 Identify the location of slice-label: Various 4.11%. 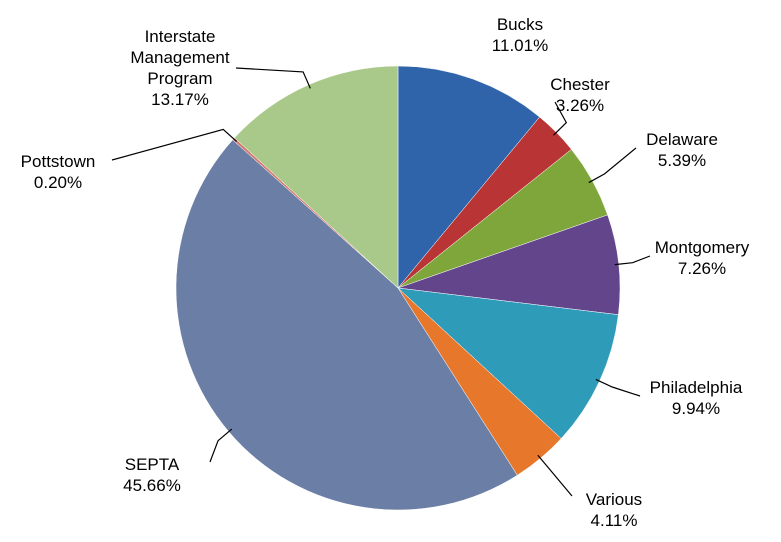
(614, 510).